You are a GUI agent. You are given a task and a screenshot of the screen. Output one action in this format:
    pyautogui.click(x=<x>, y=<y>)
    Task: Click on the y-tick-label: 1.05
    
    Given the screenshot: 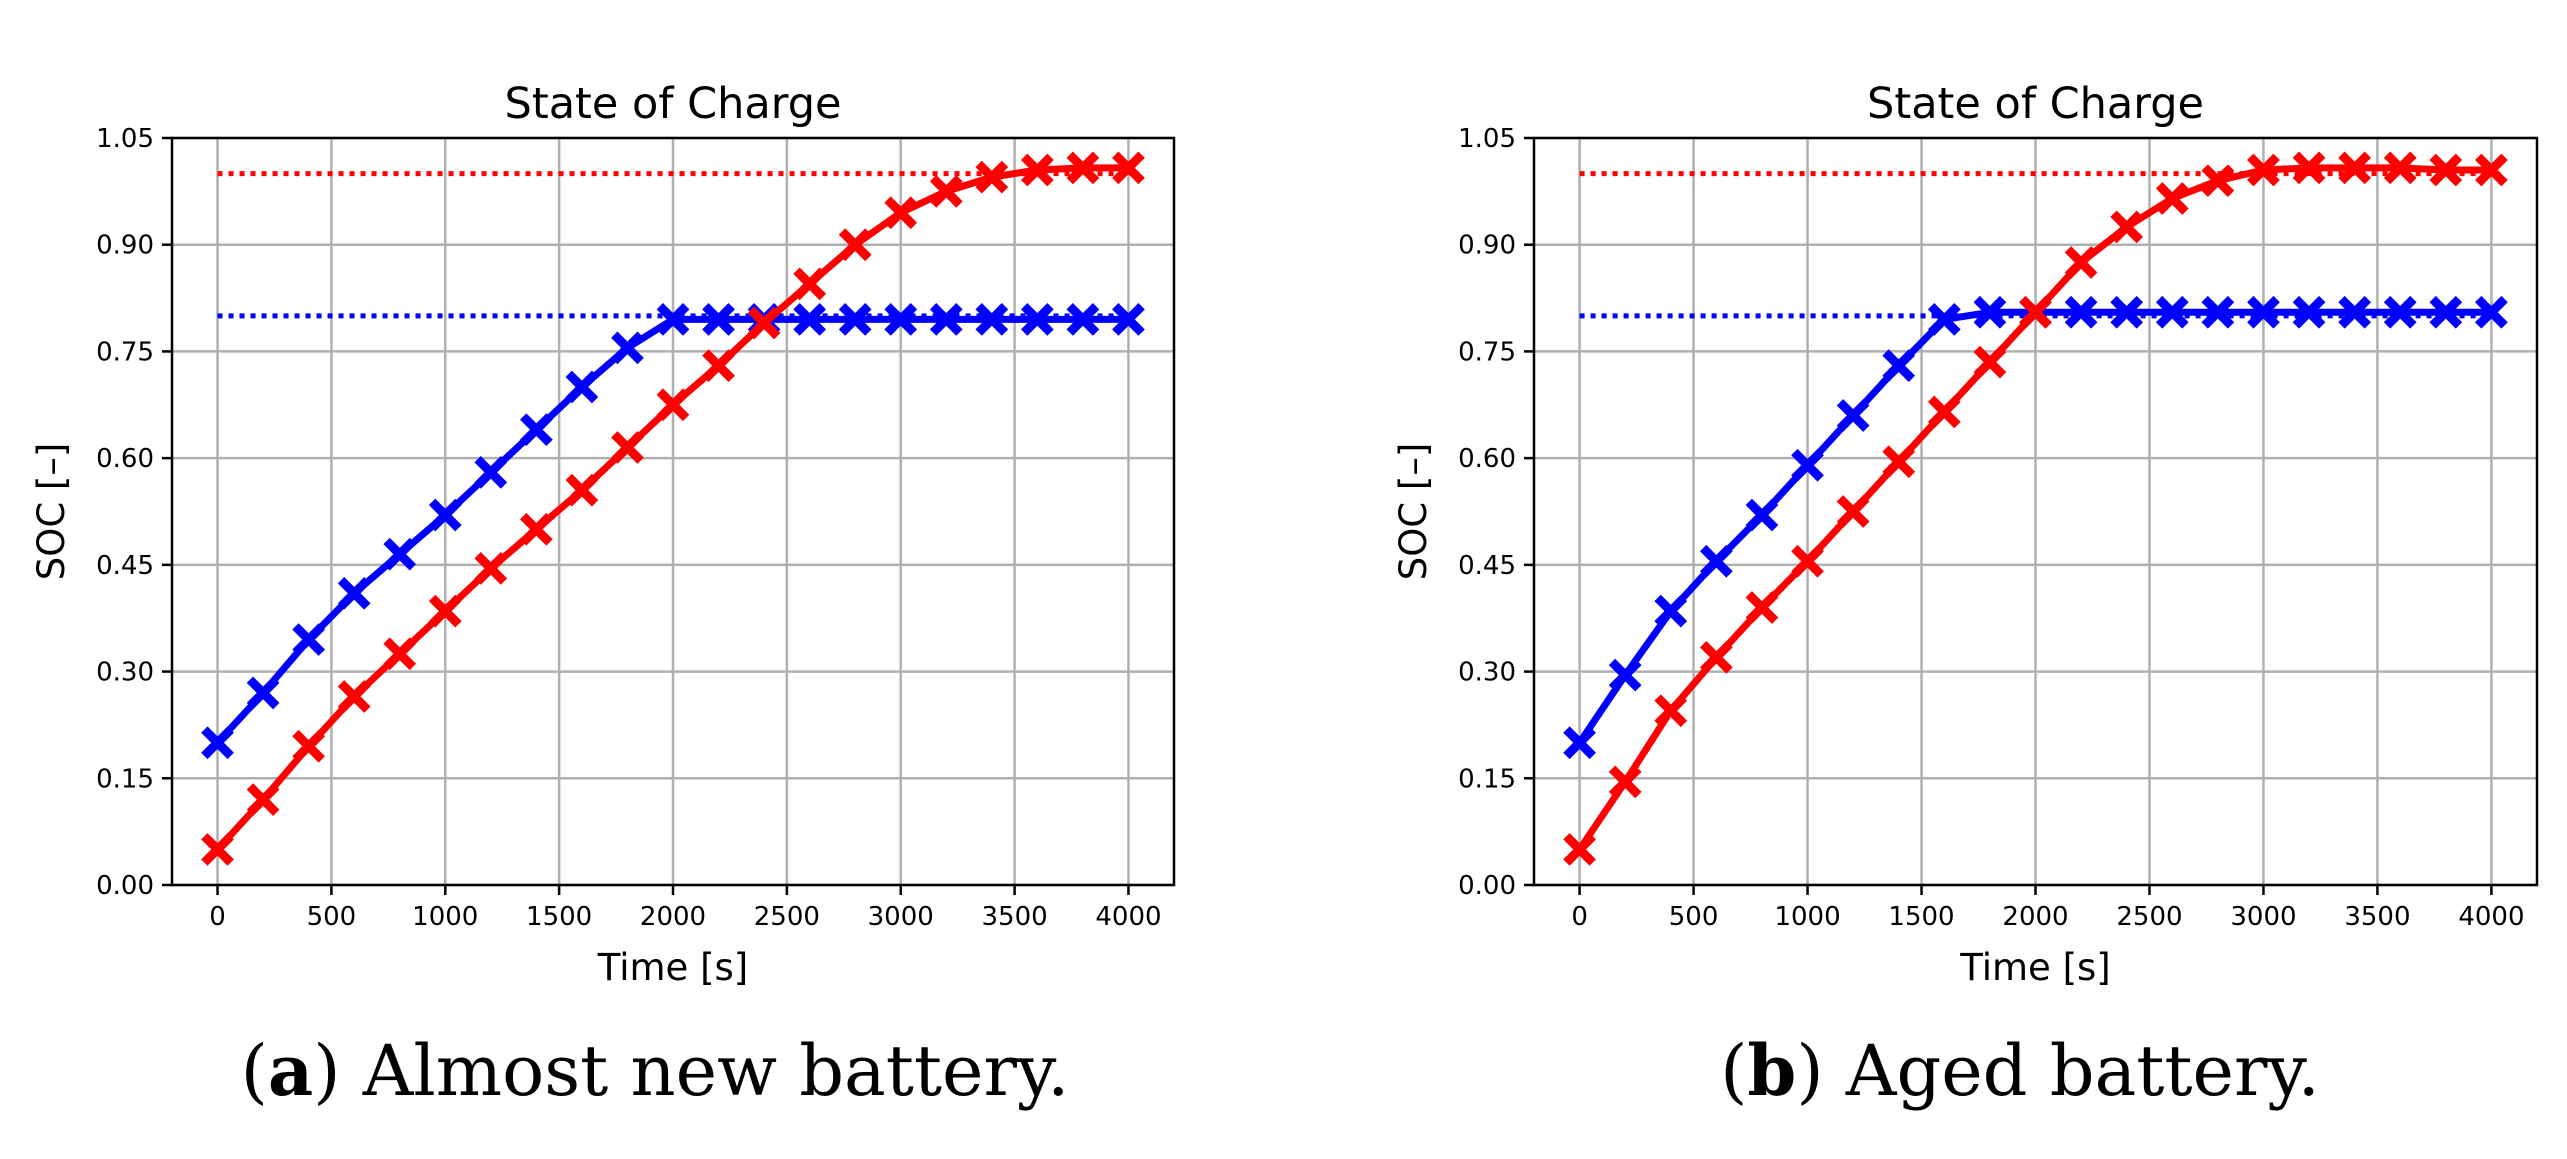 What is the action you would take?
    pyautogui.click(x=125, y=139)
    